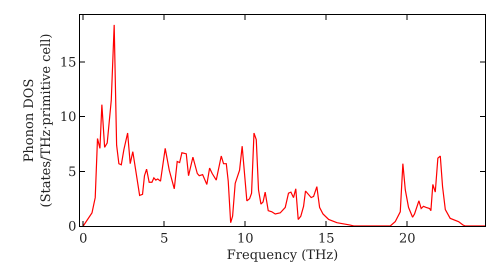 This screenshot has width=500, height=280. Describe the element at coordinates (72, 172) in the screenshot. I see `y-tick-label: 5` at that location.